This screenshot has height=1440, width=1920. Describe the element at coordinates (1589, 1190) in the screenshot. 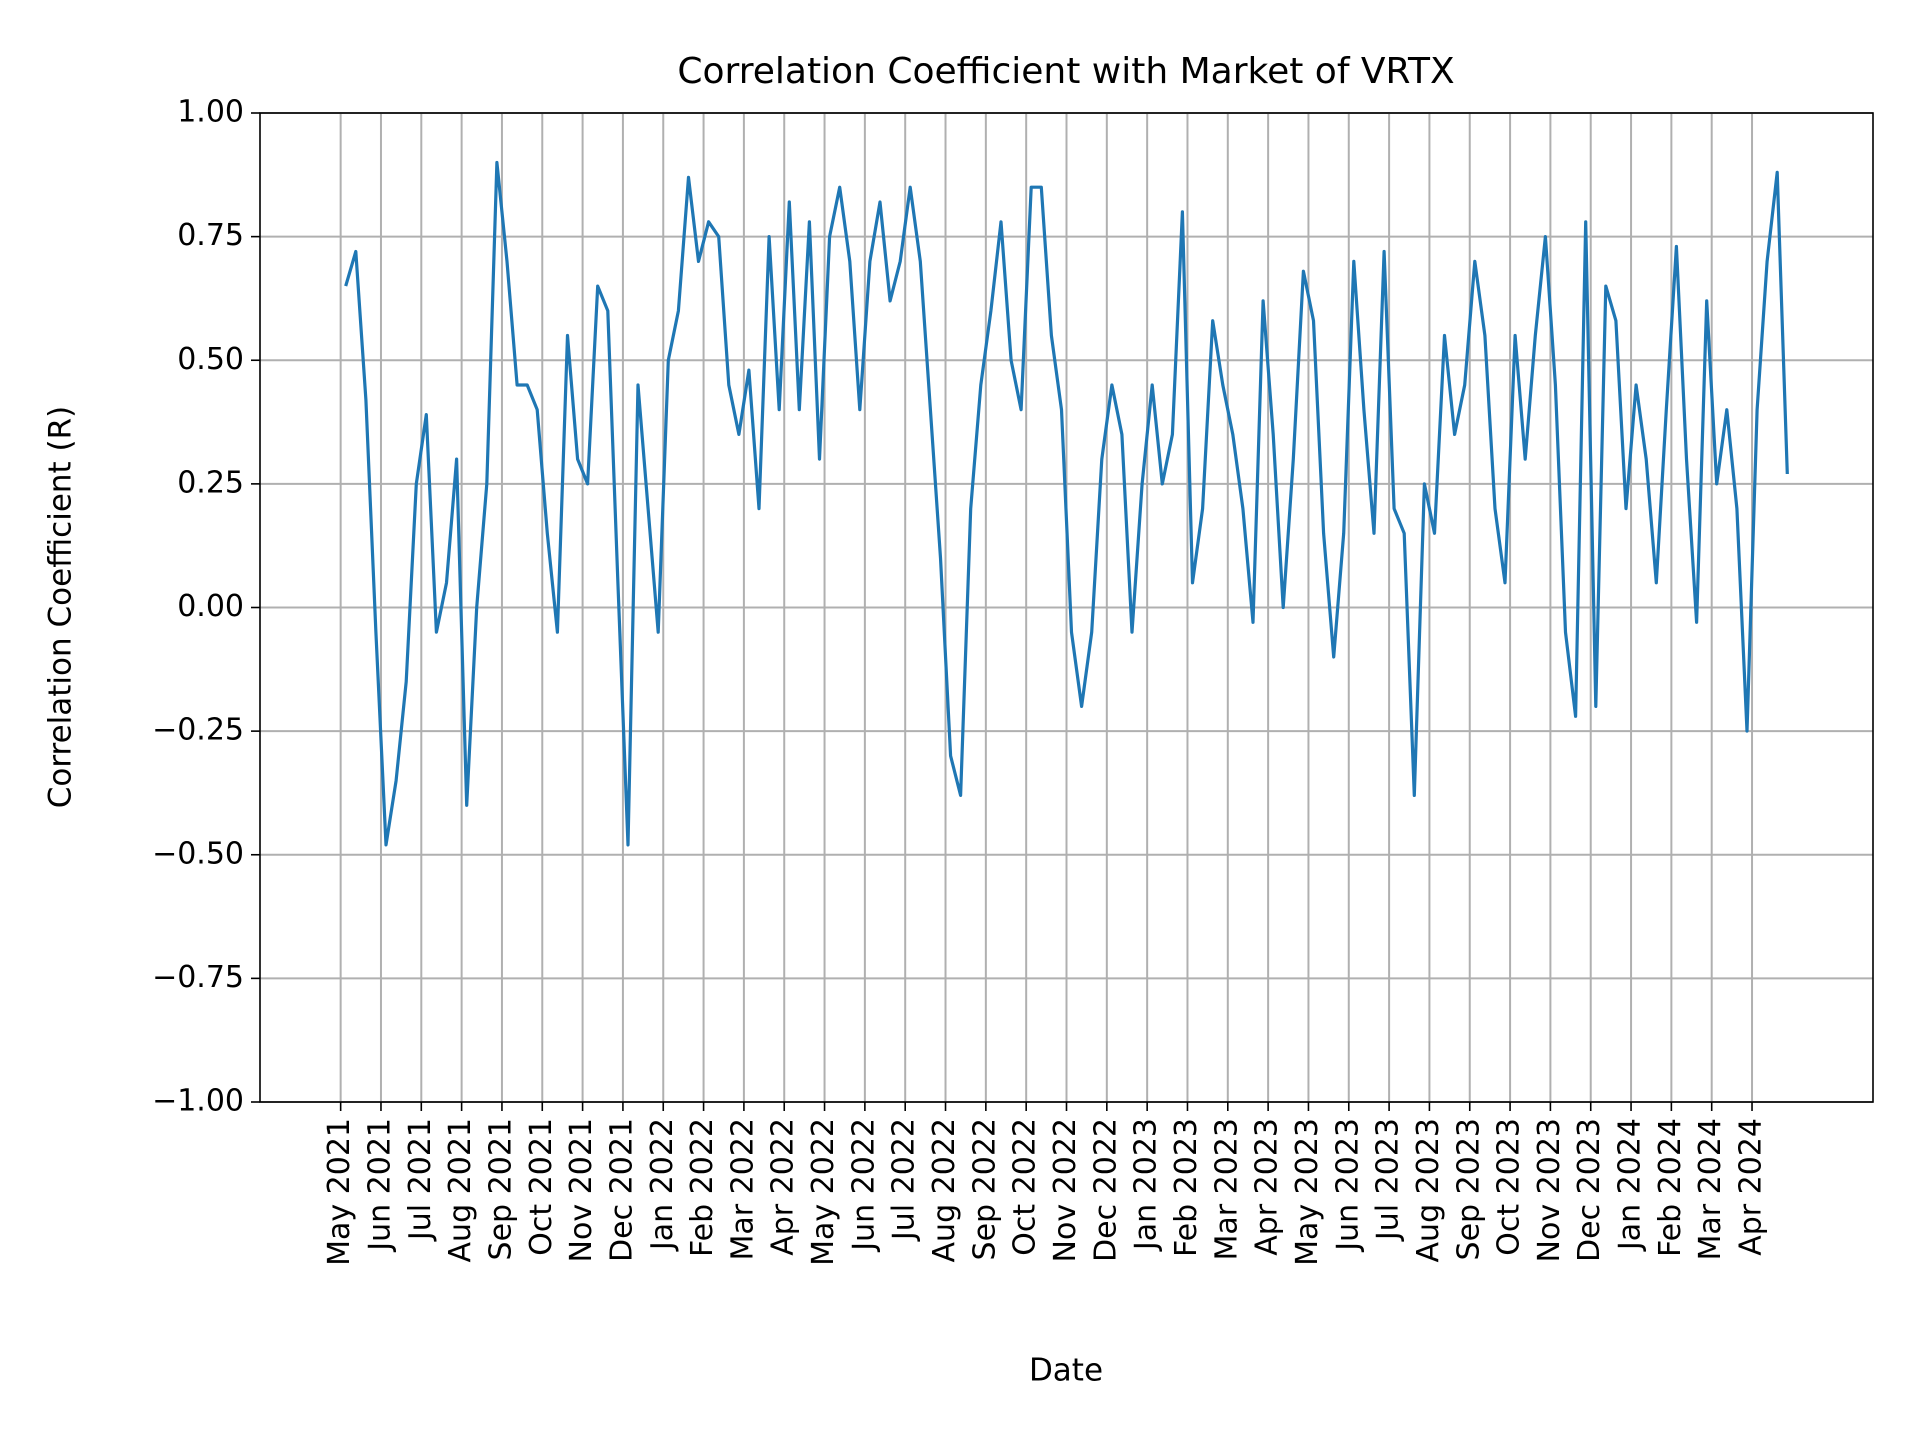

I see `x-tick-label: Dec 2023` at that location.